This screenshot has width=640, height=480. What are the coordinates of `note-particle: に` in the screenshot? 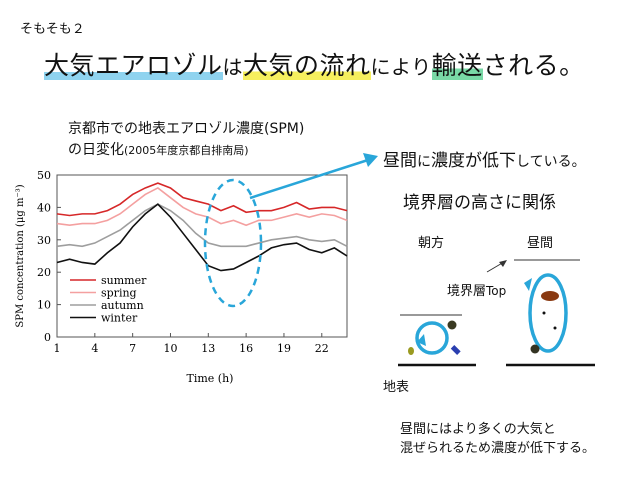 It's located at (424, 162).